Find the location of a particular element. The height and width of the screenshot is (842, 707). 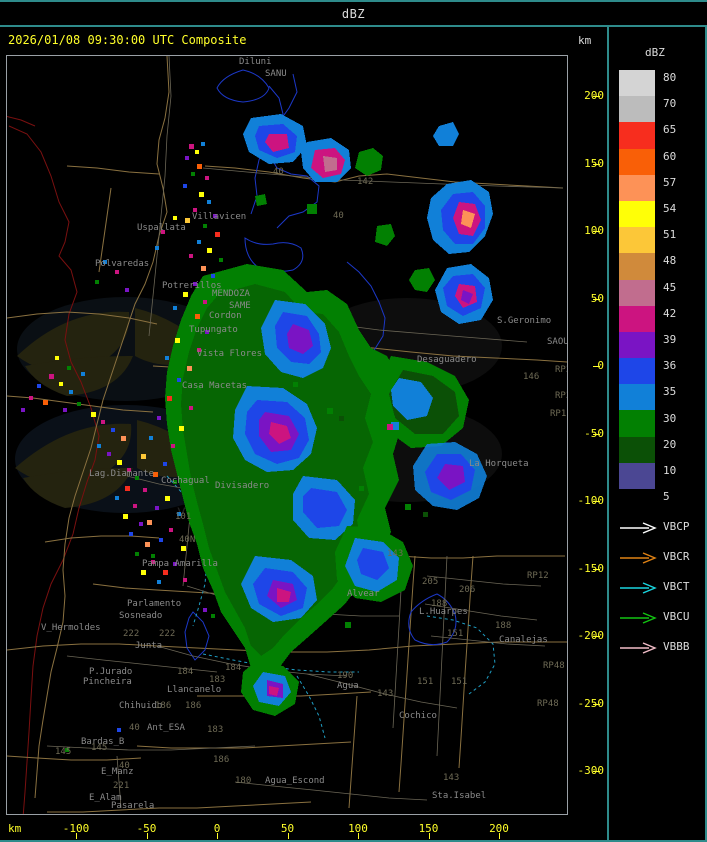

dbz-colorbar is located at coordinates (637, 279).